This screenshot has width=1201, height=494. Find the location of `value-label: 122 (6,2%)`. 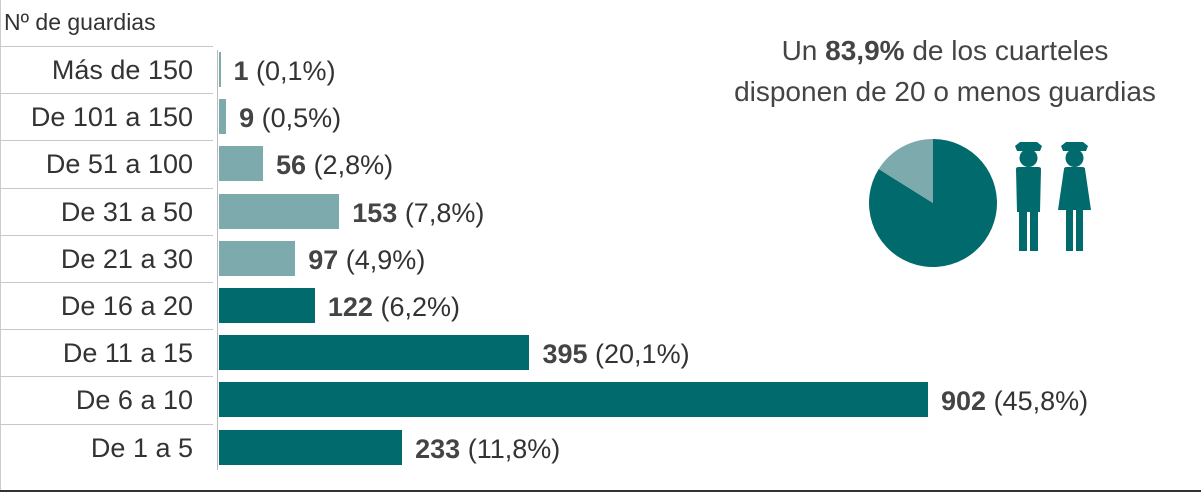

value-label: 122 (6,2%) is located at coordinates (394, 307).